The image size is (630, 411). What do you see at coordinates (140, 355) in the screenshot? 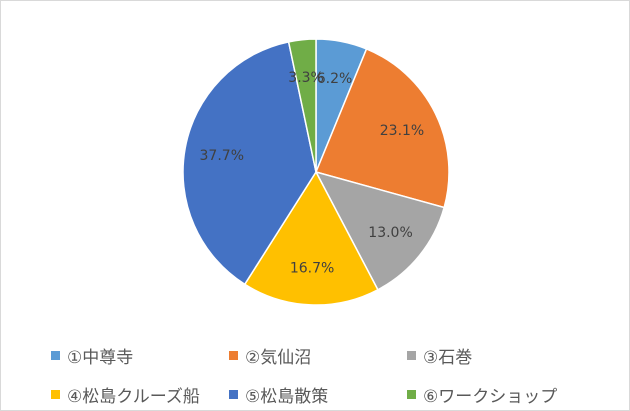
I see `legend-item-1: ①中尊寺` at bounding box center [140, 355].